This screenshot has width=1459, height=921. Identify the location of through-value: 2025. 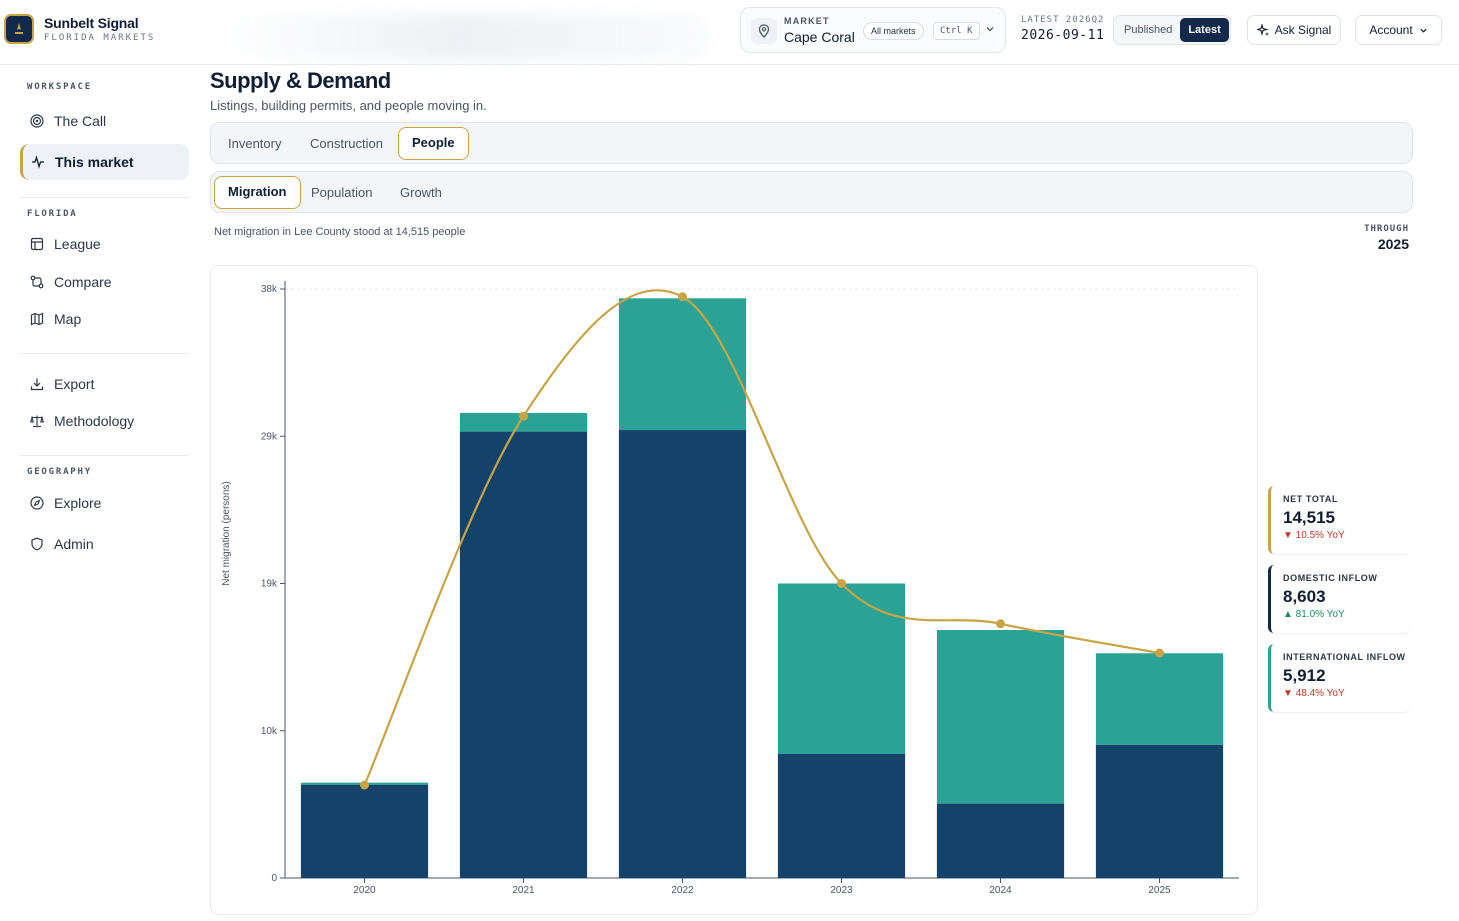
(1393, 244).